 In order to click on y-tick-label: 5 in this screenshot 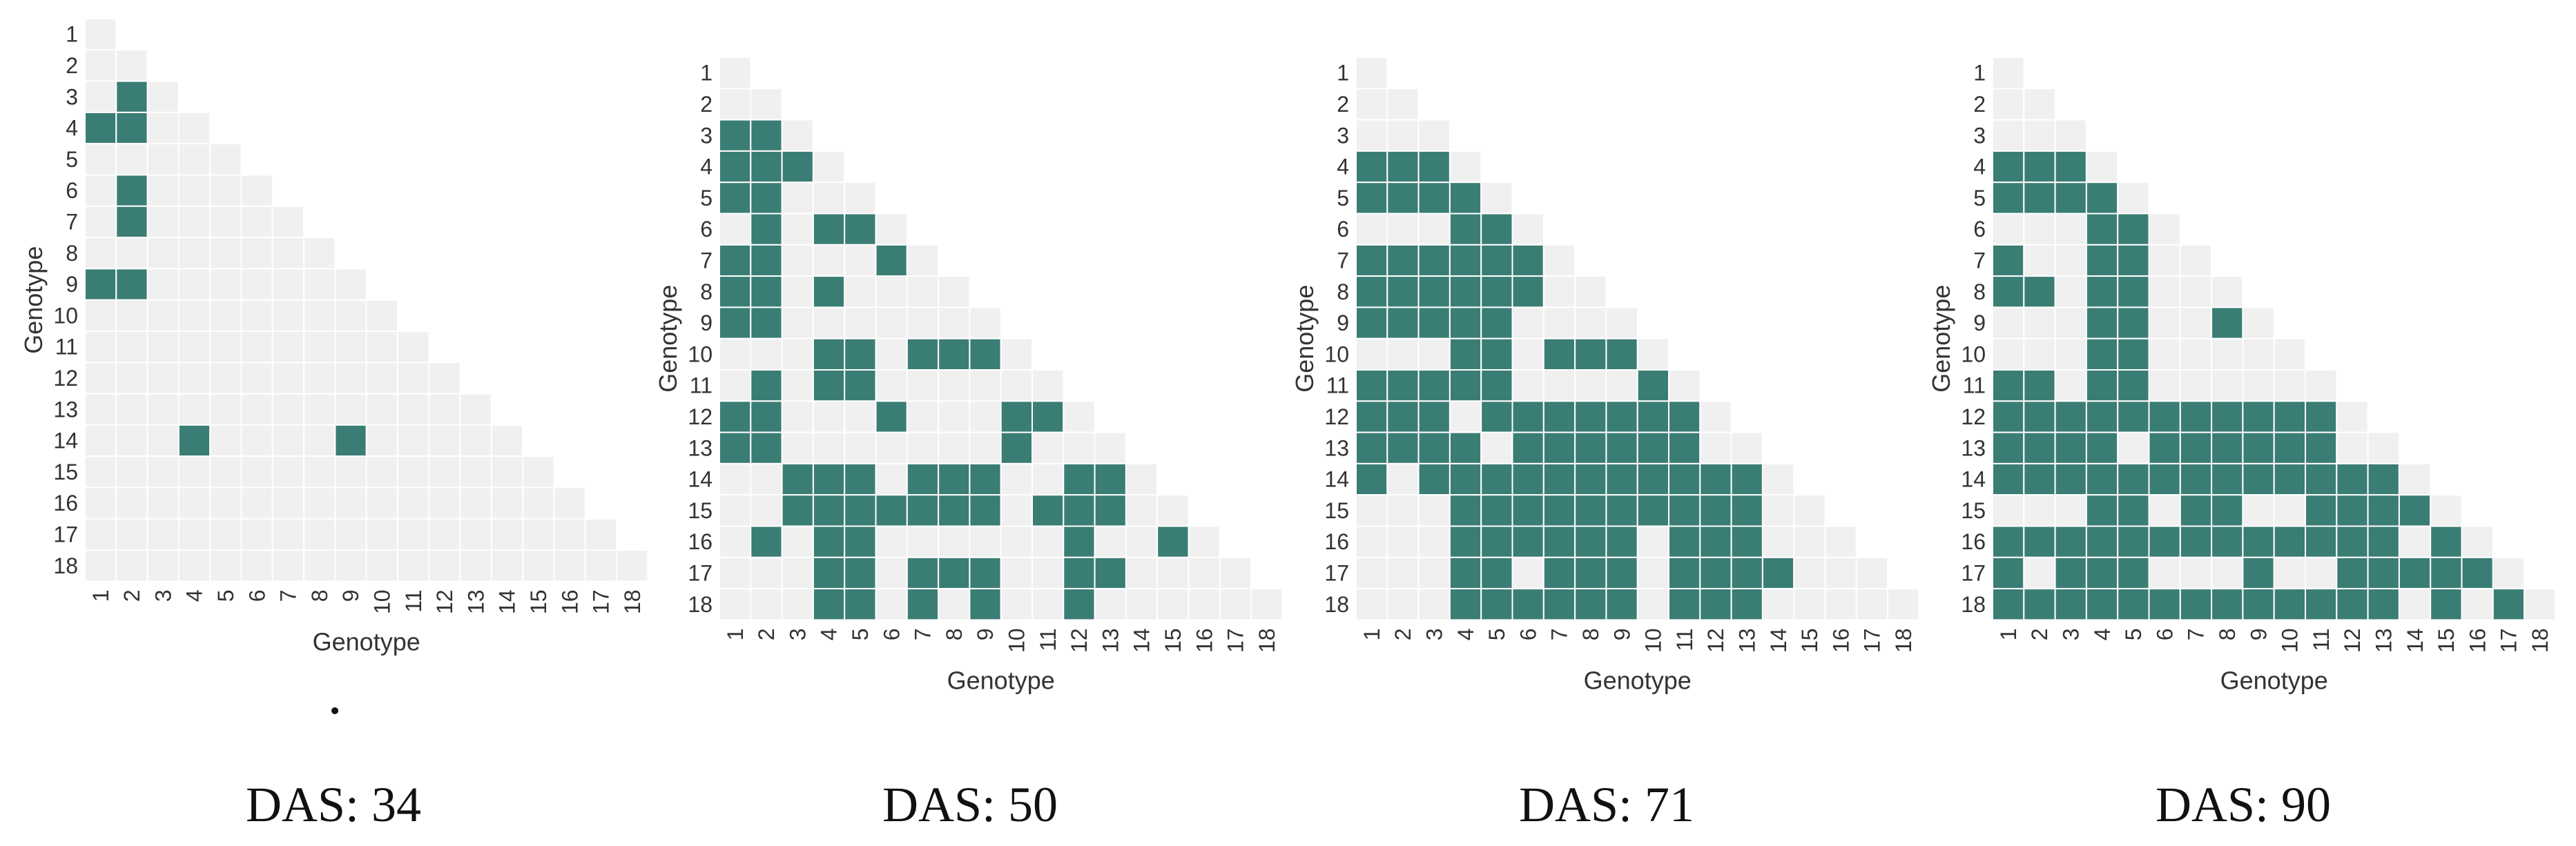, I will do `click(1979, 198)`.